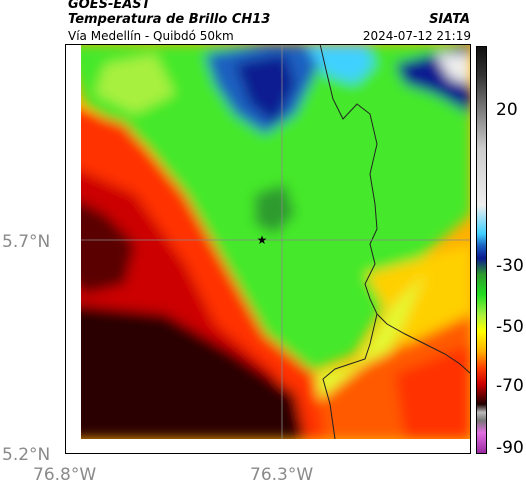  I want to click on colorbar-tick-label: -30, so click(510, 266).